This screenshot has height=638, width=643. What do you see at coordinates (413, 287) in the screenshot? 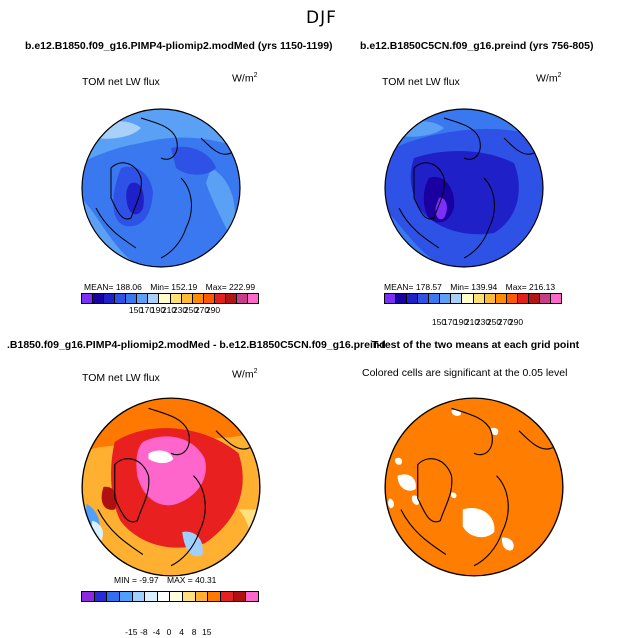
I see `mean-value: MEAN= 178.57` at bounding box center [413, 287].